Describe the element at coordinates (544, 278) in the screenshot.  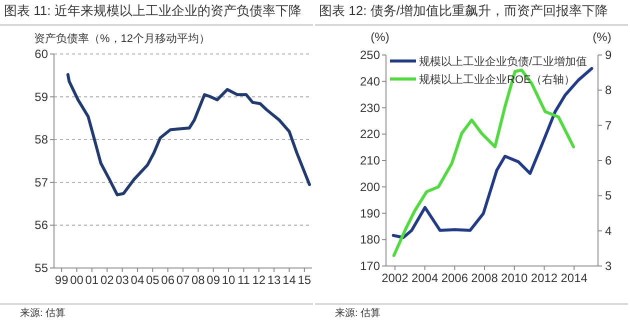
I see `x-tick-label: 2012` at that location.